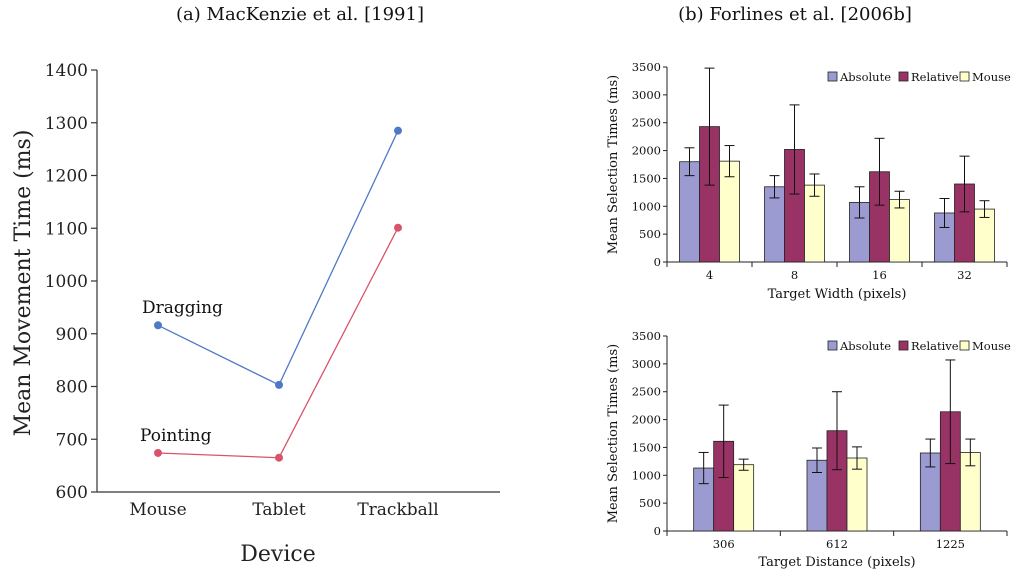 Image resolution: width=1014 pixels, height=571 pixels. Describe the element at coordinates (279, 510) in the screenshot. I see `x-tick-label: Tablet` at that location.